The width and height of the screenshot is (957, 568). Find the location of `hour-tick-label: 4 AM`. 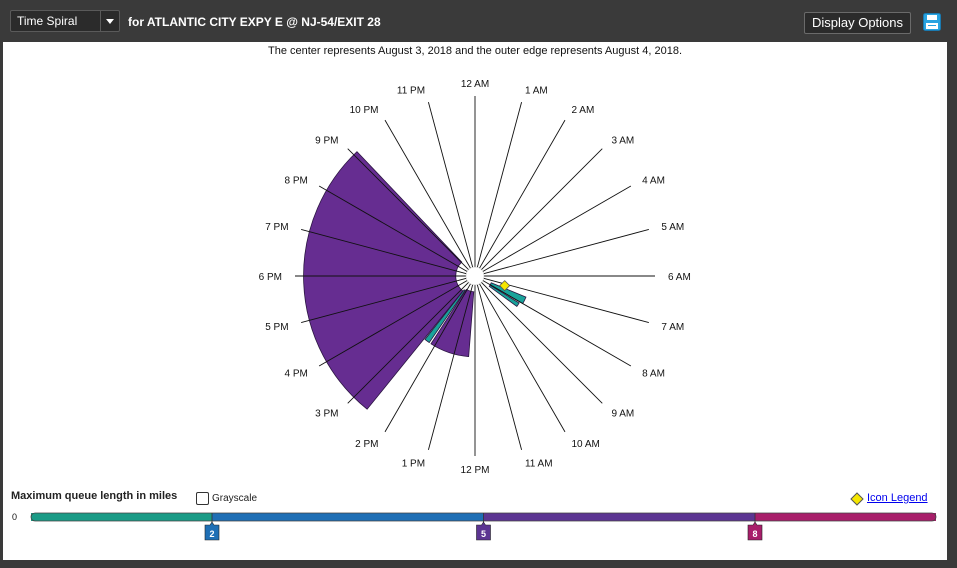

hour-tick-label: 4 AM is located at coordinates (653, 181).